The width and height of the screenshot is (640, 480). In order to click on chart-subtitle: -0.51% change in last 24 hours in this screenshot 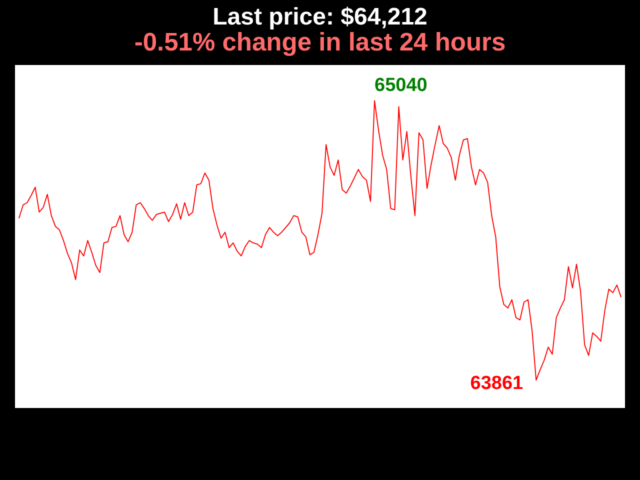, I will do `click(320, 42)`.